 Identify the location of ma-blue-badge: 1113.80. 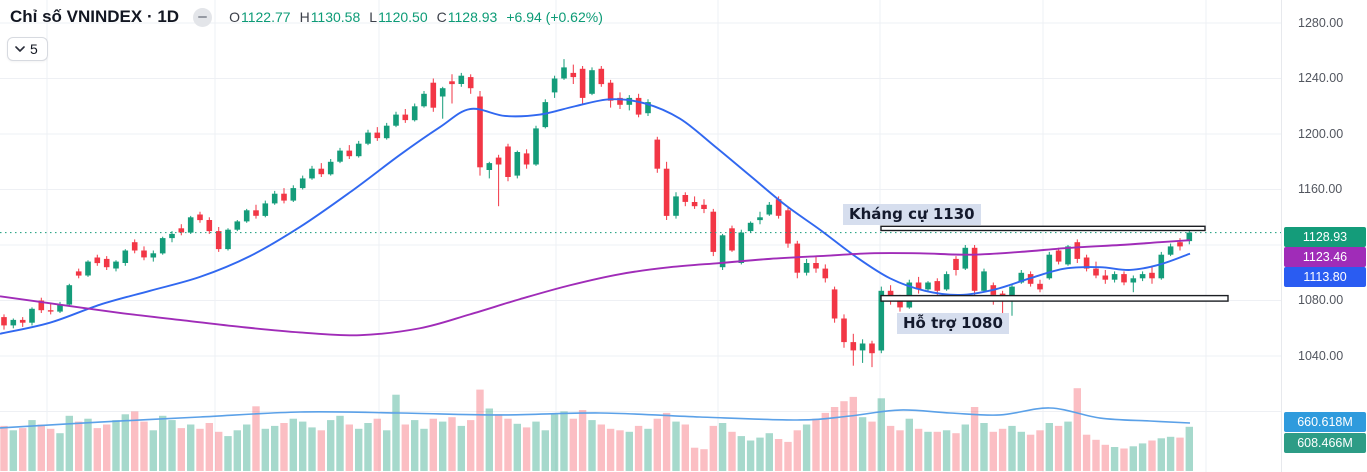
(1325, 277).